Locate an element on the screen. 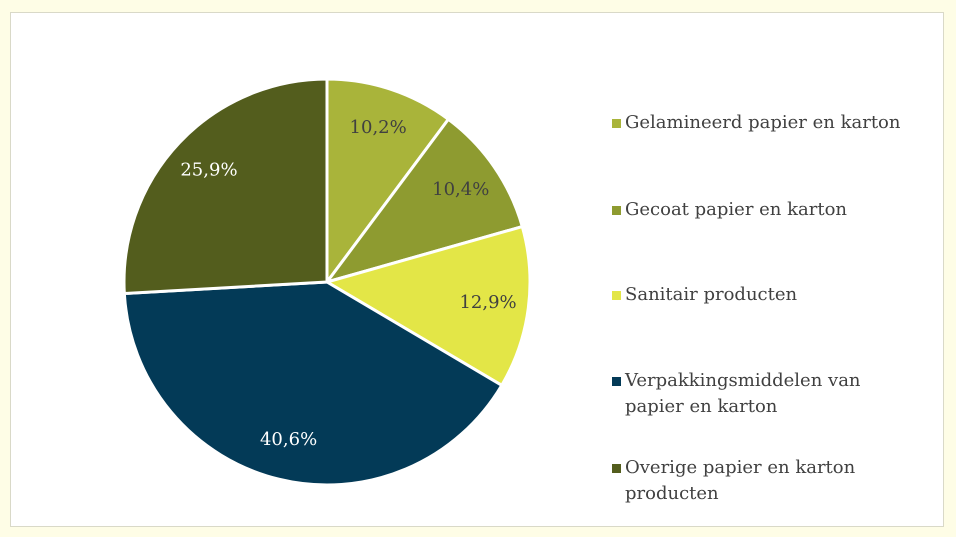  legend-label: Verpakkingsmiddelen van papier en karton is located at coordinates (743, 393).